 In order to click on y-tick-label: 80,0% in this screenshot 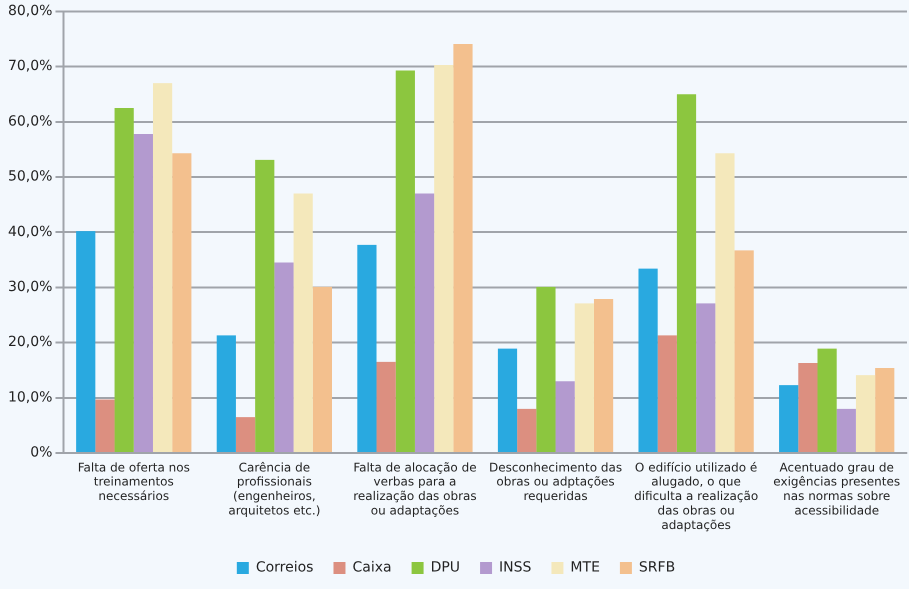, I will do `click(30, 11)`.